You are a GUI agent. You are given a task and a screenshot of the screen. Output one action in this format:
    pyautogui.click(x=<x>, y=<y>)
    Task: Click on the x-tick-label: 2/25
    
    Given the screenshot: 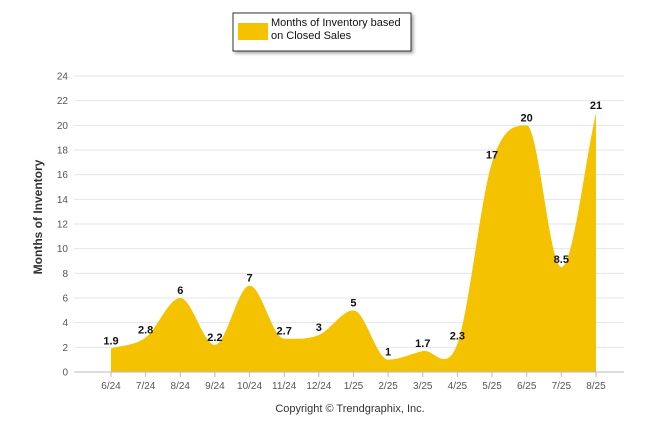 What is the action you would take?
    pyautogui.click(x=388, y=386)
    